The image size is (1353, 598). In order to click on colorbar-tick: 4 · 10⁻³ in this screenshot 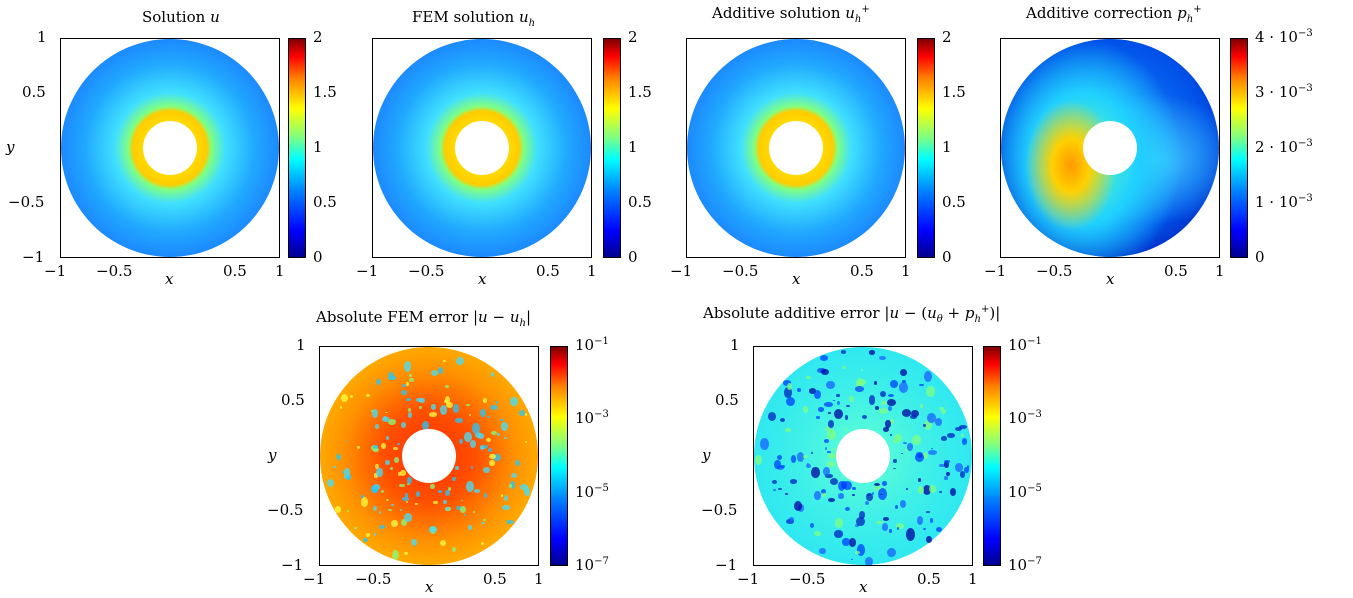, I will do `click(1284, 37)`.